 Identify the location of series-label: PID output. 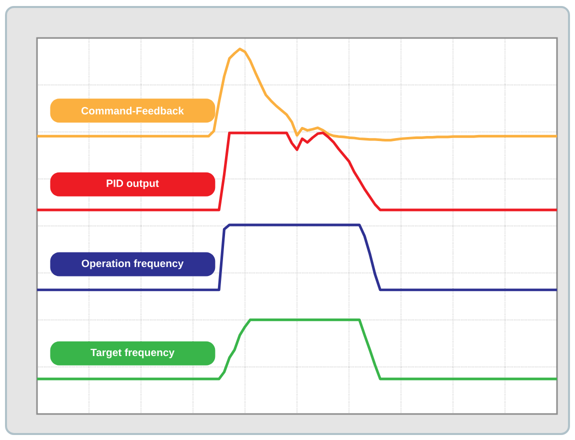
(132, 185).